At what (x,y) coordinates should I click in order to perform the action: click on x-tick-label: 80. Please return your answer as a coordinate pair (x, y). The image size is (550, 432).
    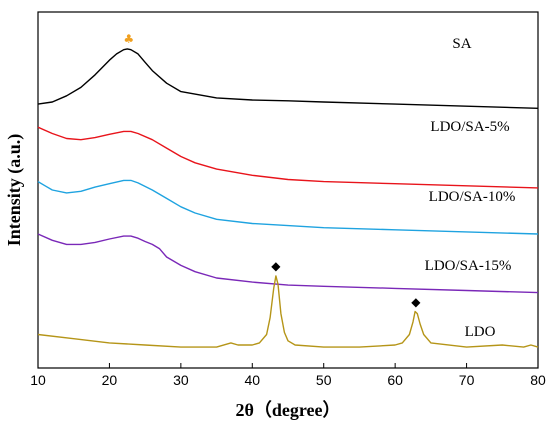
    Looking at the image, I should click on (538, 380).